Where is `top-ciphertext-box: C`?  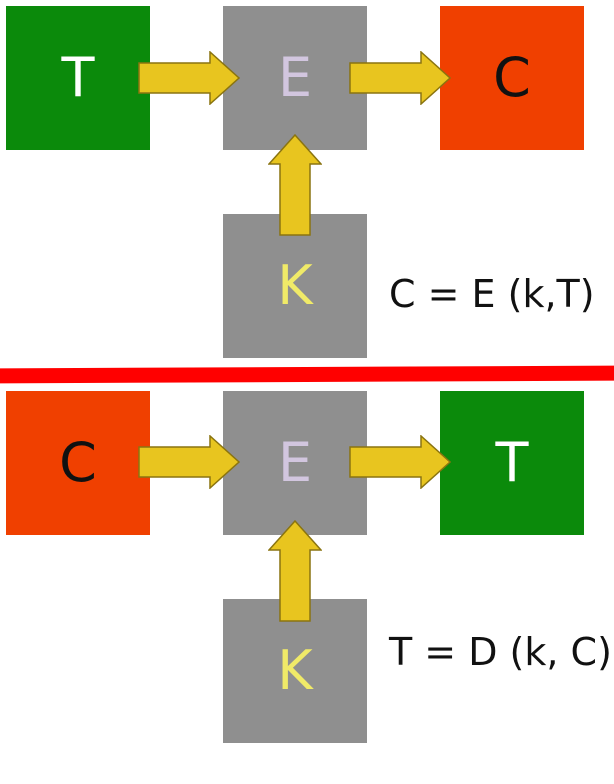
top-ciphertext-box: C is located at coordinates (512, 78).